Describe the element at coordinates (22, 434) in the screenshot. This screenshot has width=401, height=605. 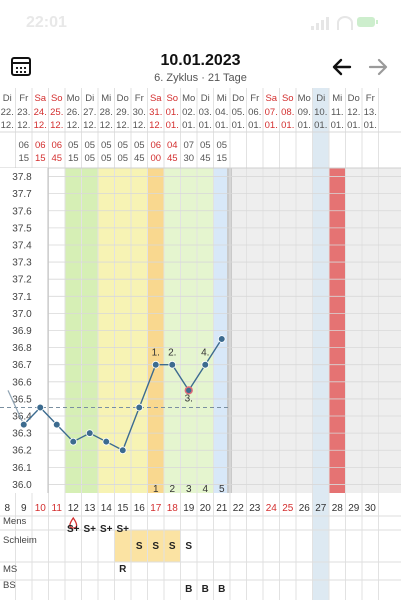
I see `temperature-tick-label: 36.3` at that location.